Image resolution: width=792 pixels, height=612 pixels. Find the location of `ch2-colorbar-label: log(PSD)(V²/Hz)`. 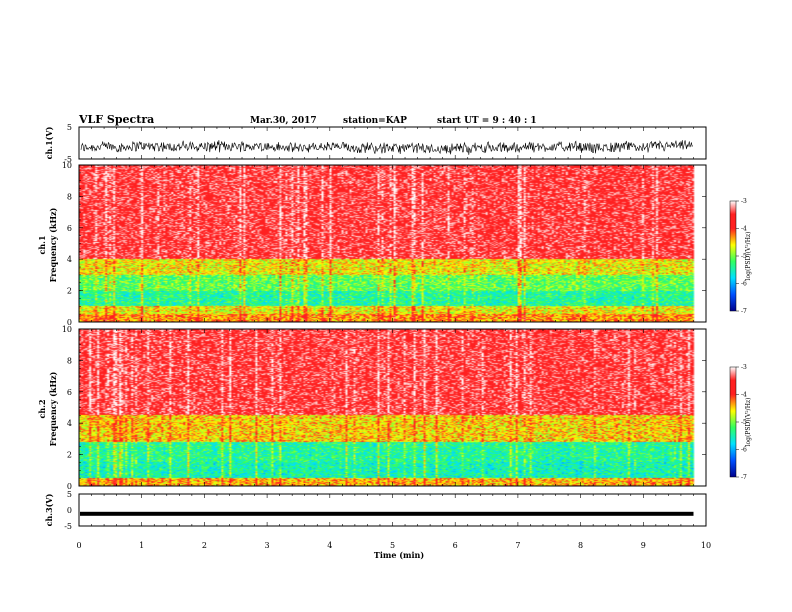

ch2-colorbar-label: log(PSD)(V²/Hz) is located at coordinates (748, 422).